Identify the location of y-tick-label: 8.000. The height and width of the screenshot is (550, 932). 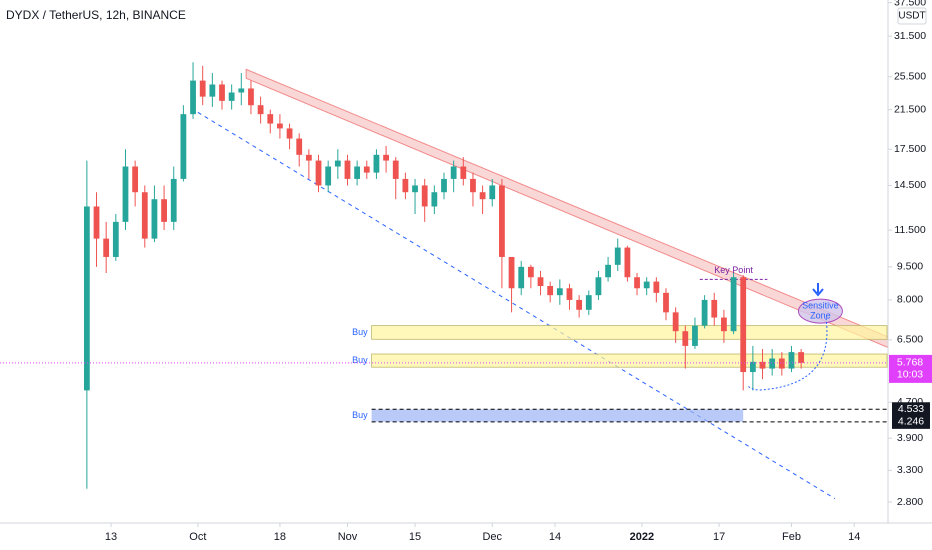
(910, 300).